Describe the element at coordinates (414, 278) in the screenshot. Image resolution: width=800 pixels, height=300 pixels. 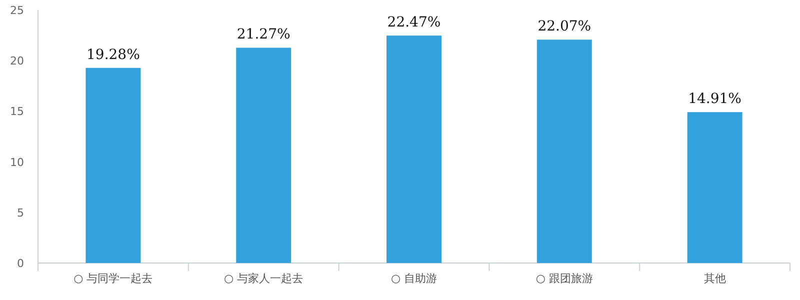
I see `x-tick-label: ○ 自助游` at that location.